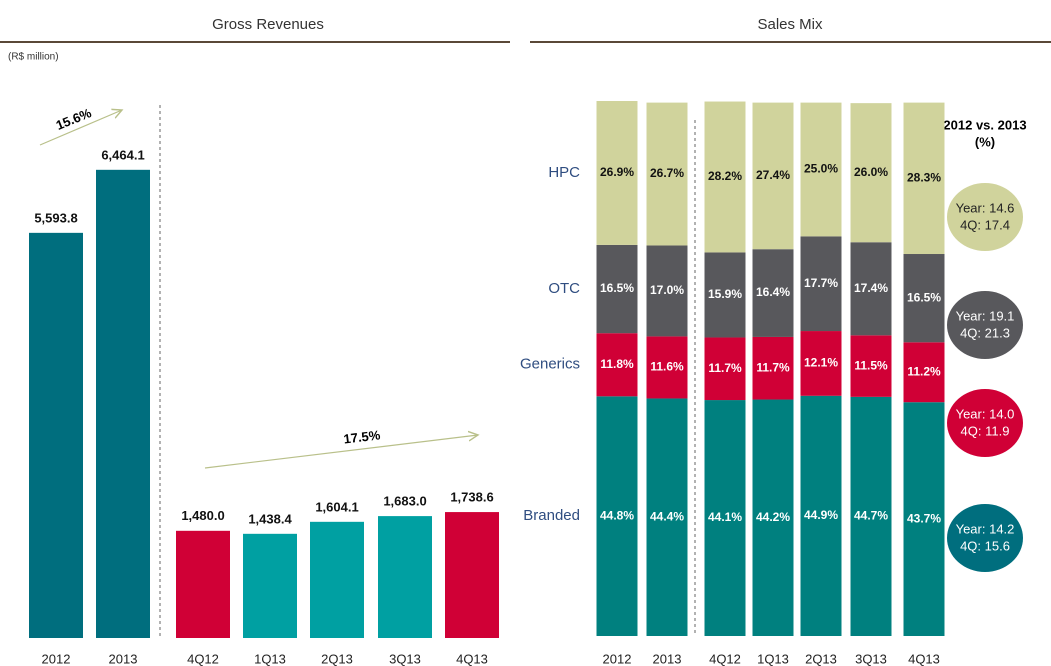 The image size is (1051, 666). What do you see at coordinates (617, 658) in the screenshot?
I see `x-tick-label: 2012` at bounding box center [617, 658].